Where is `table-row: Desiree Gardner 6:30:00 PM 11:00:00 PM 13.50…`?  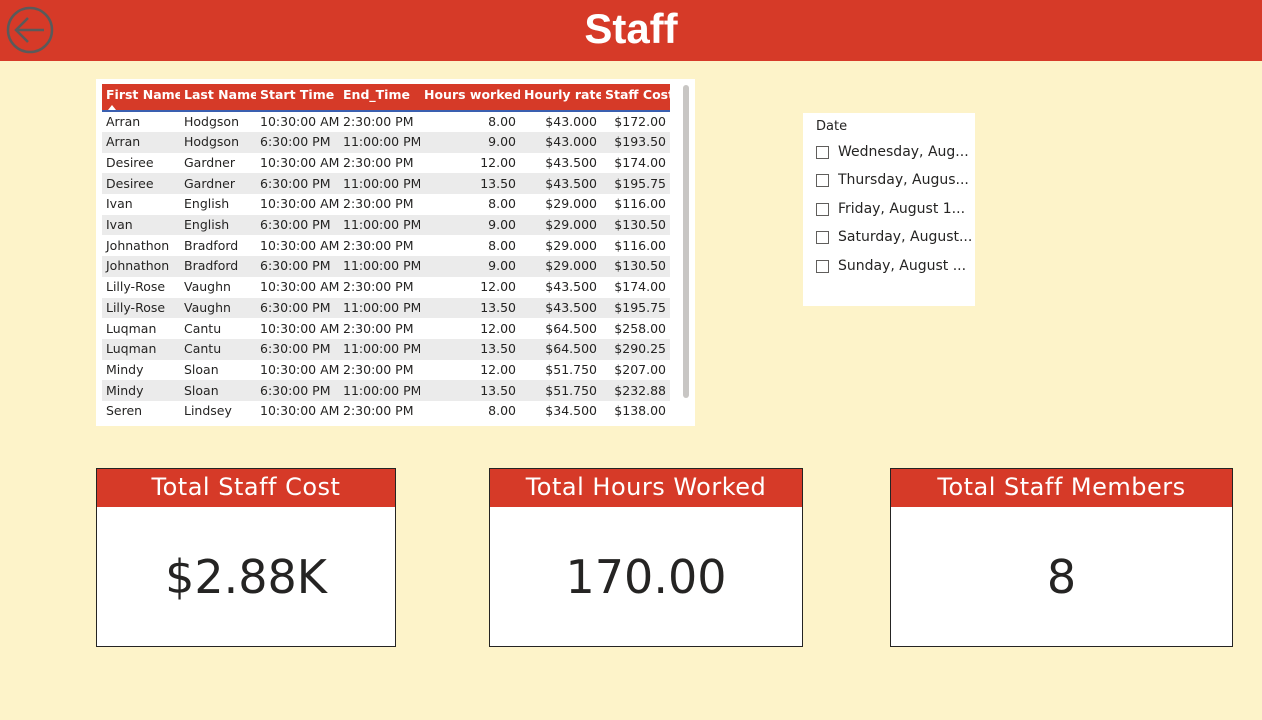
table-row: Desiree Gardner 6:30:00 PM 11:00:00 PM 13.50… is located at coordinates (386, 184).